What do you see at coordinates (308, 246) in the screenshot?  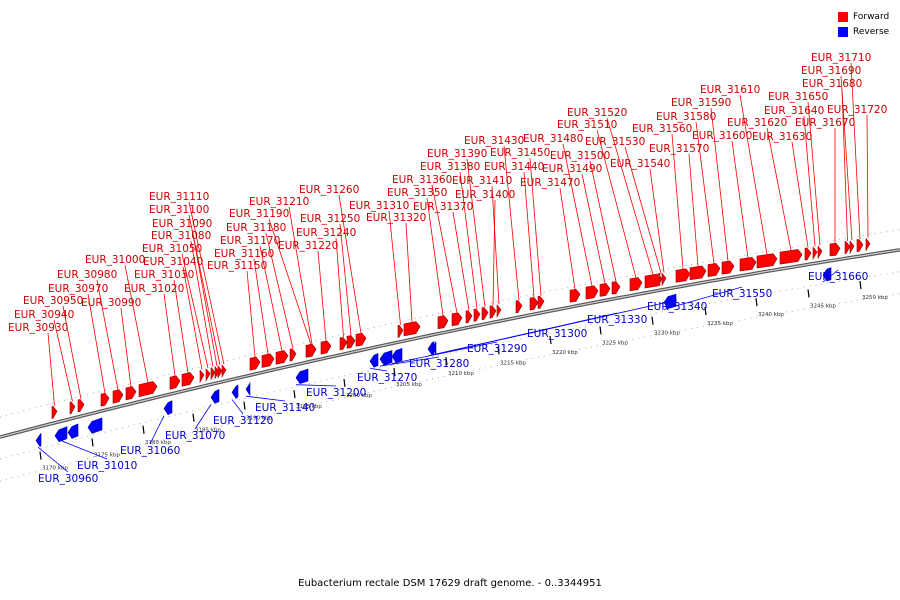 I see `forward-gene-label: EUR_31220` at bounding box center [308, 246].